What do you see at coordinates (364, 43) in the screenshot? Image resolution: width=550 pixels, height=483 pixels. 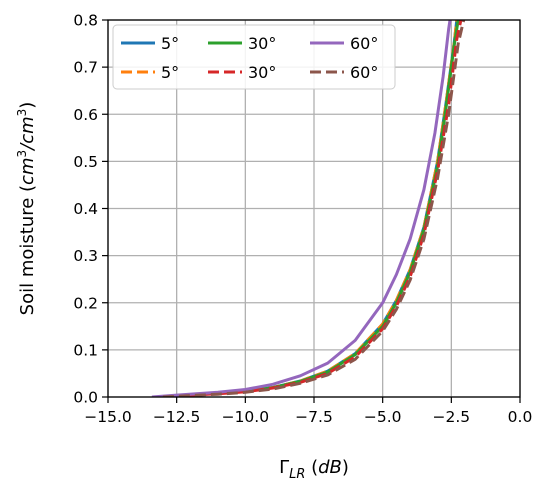 I see `legend-label-4: 60°` at bounding box center [364, 43].